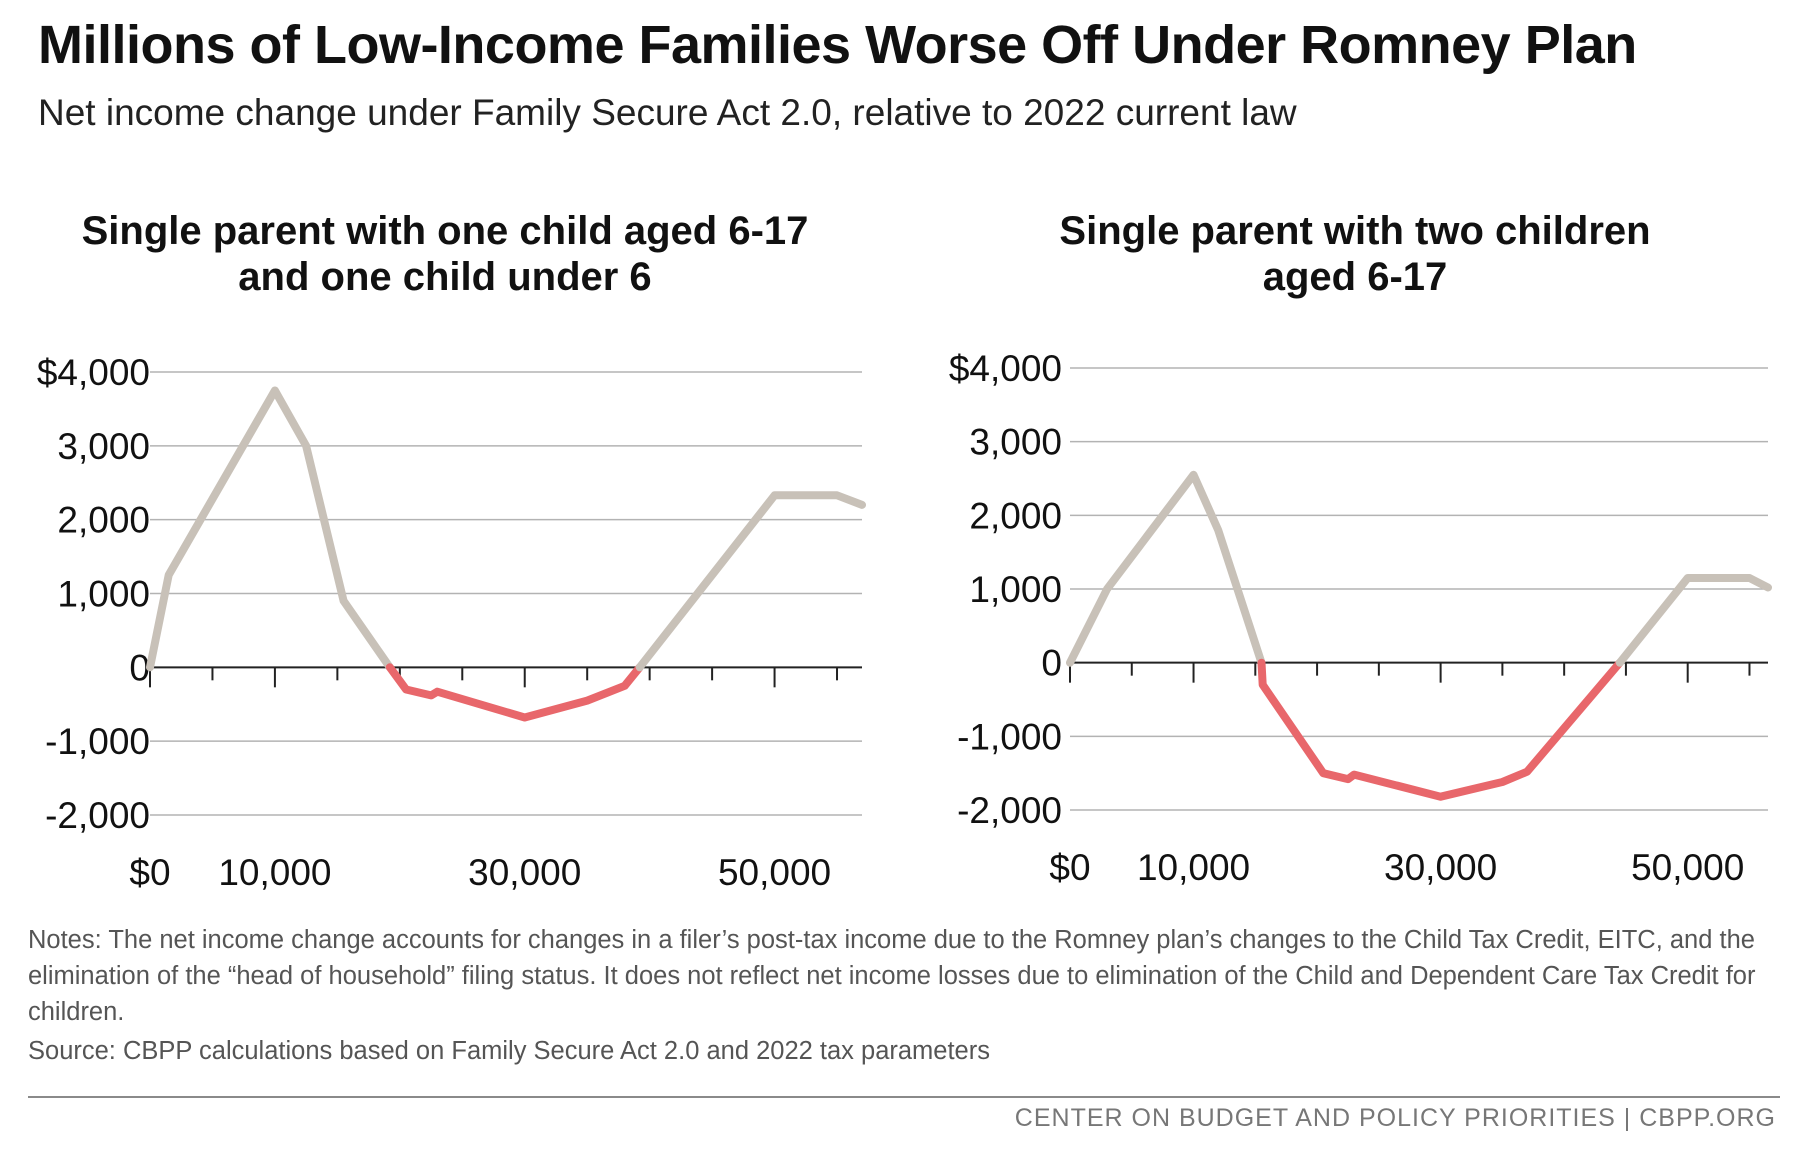  What do you see at coordinates (274, 872) in the screenshot?
I see `chart-1-x-tick-label-10000: 10,000` at bounding box center [274, 872].